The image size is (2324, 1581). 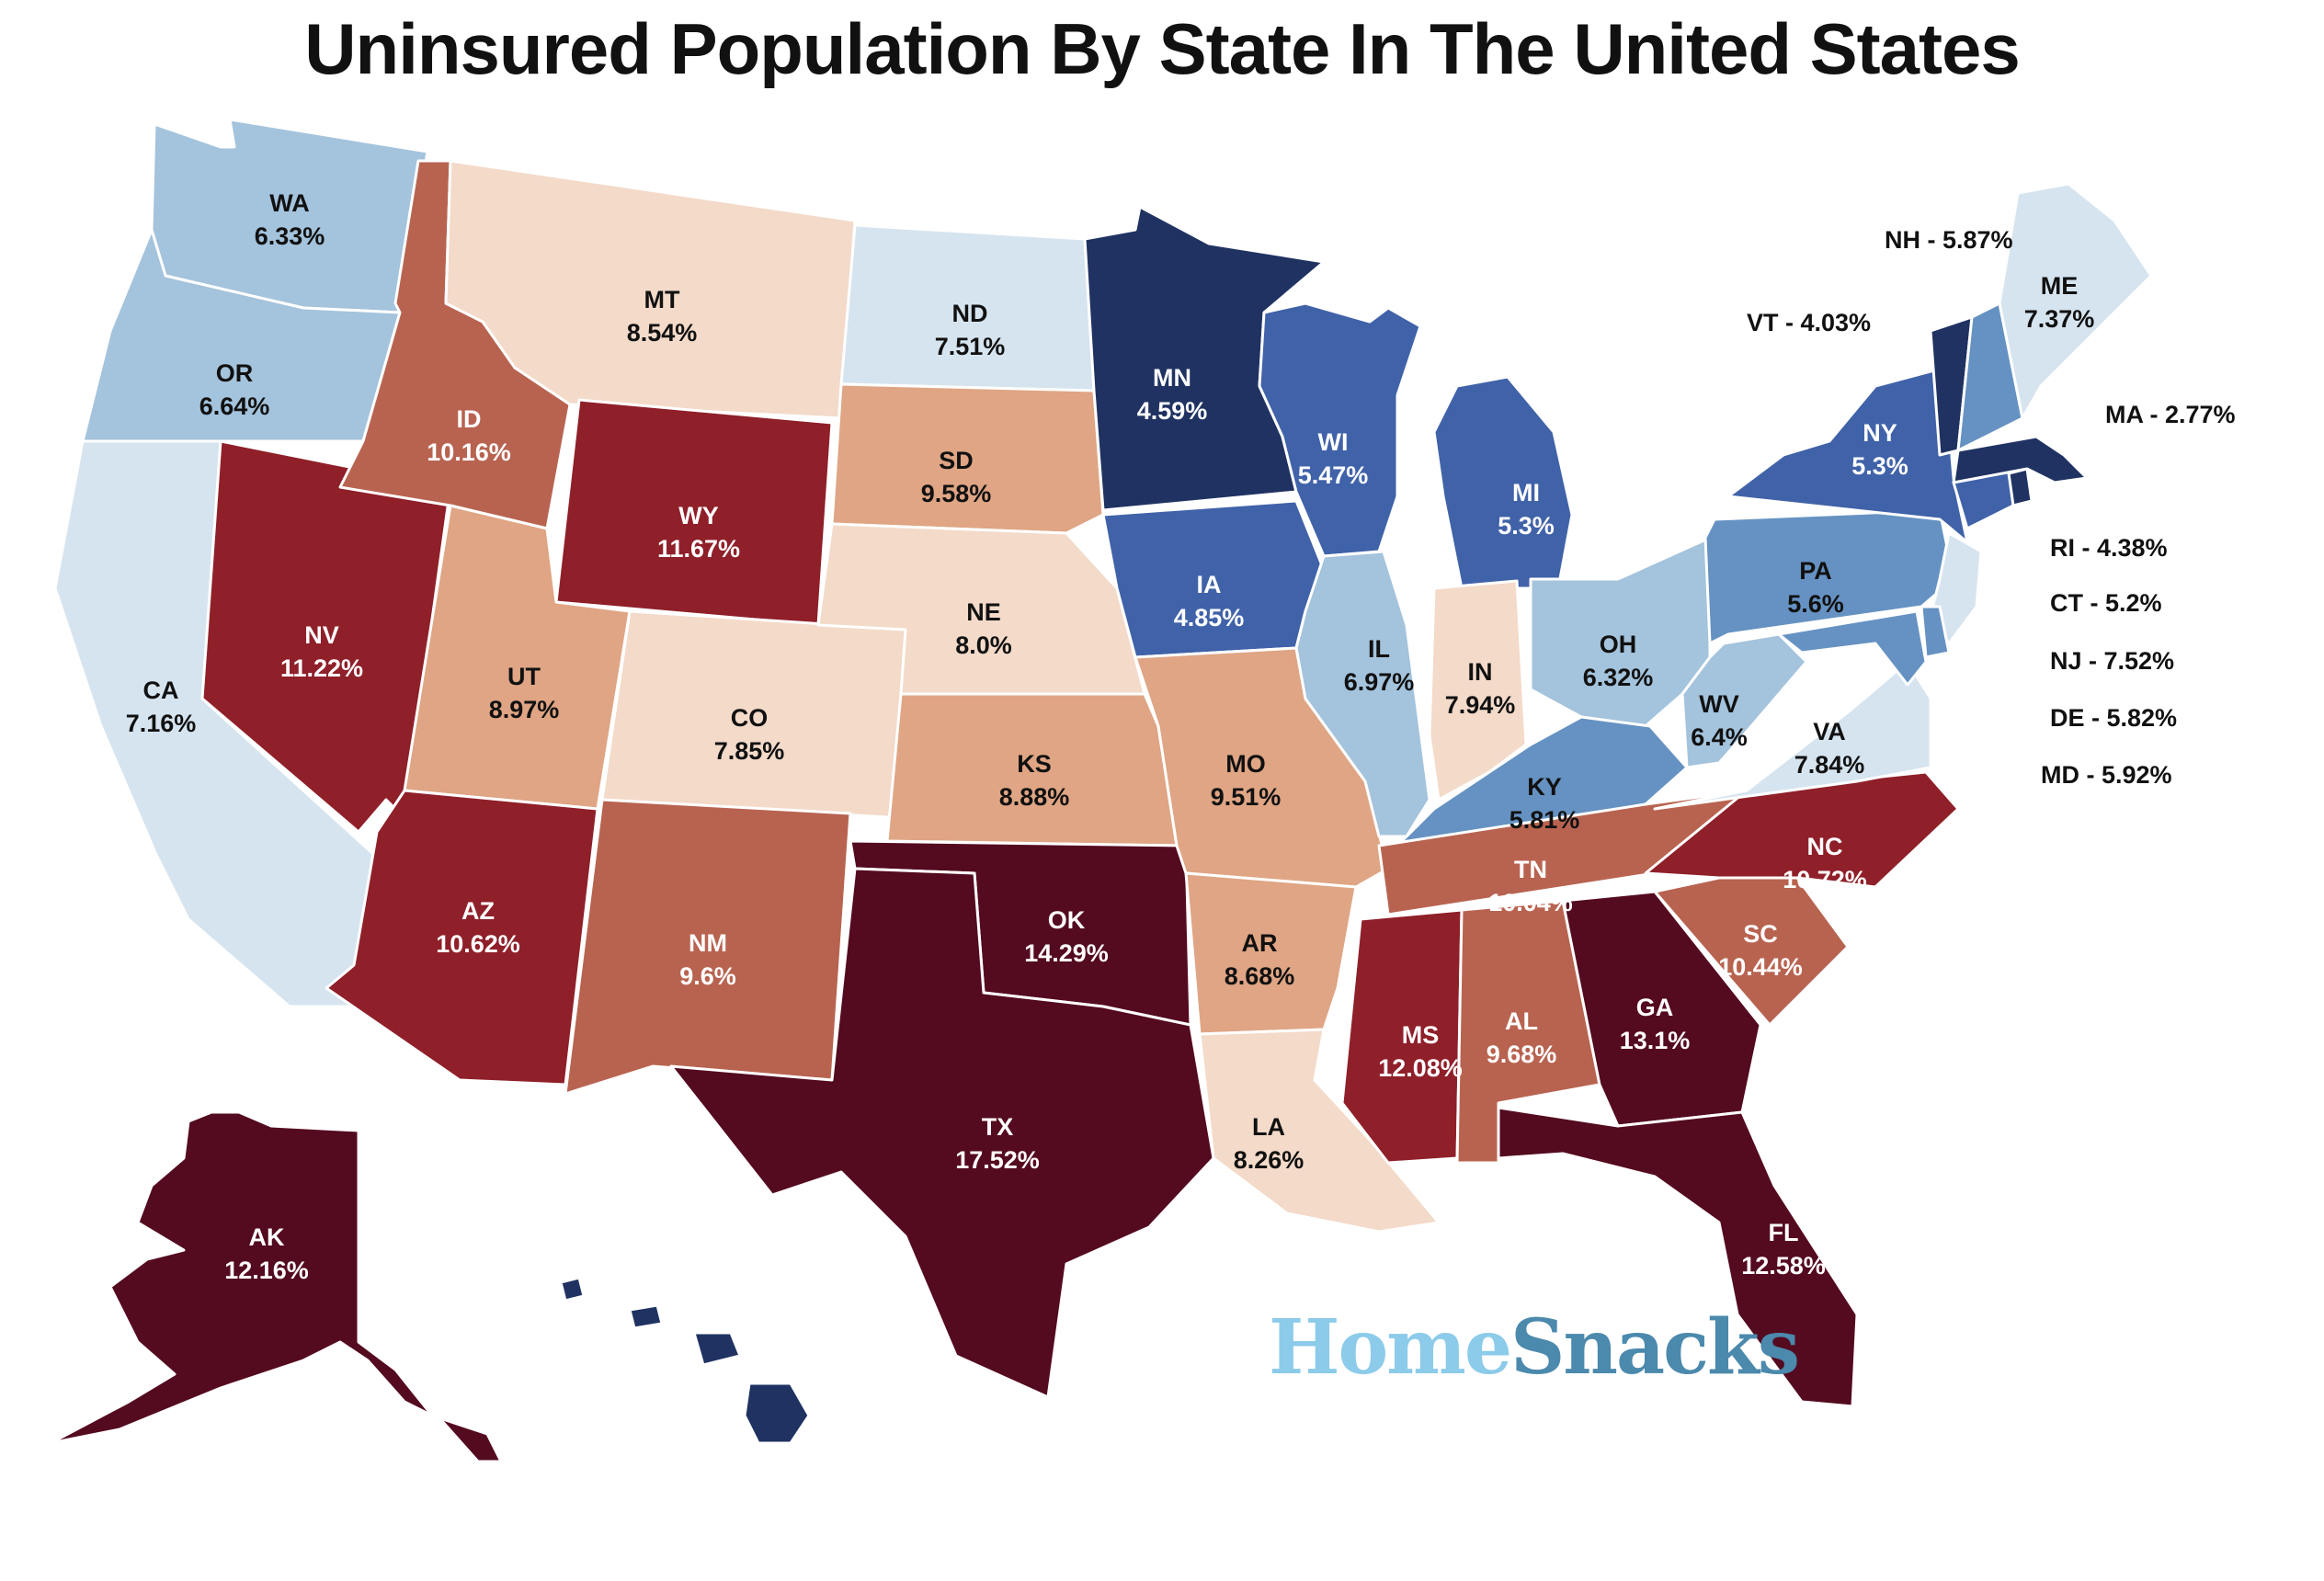 I want to click on state-value-wy: 11.67%, so click(x=699, y=549).